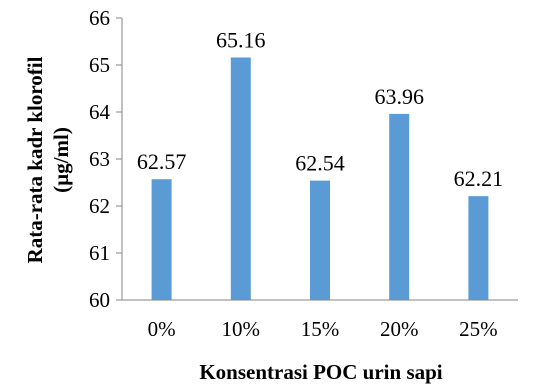 The image size is (535, 385). Describe the element at coordinates (399, 206) in the screenshot. I see `bar-20pct` at that location.